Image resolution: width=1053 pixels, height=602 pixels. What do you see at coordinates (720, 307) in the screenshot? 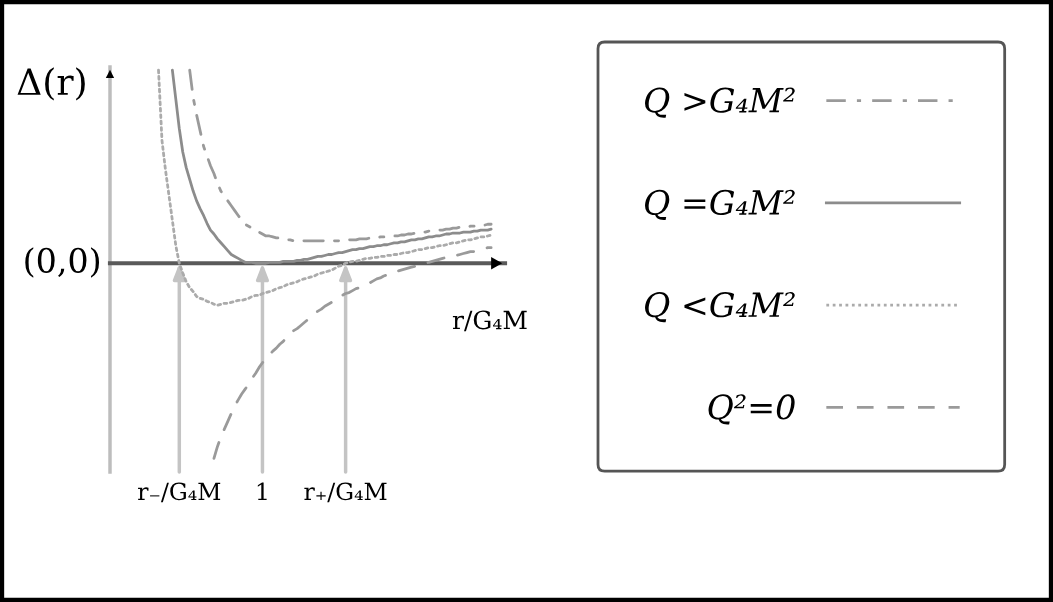
I see `legend-label: Q <G₄M²` at bounding box center [720, 307].